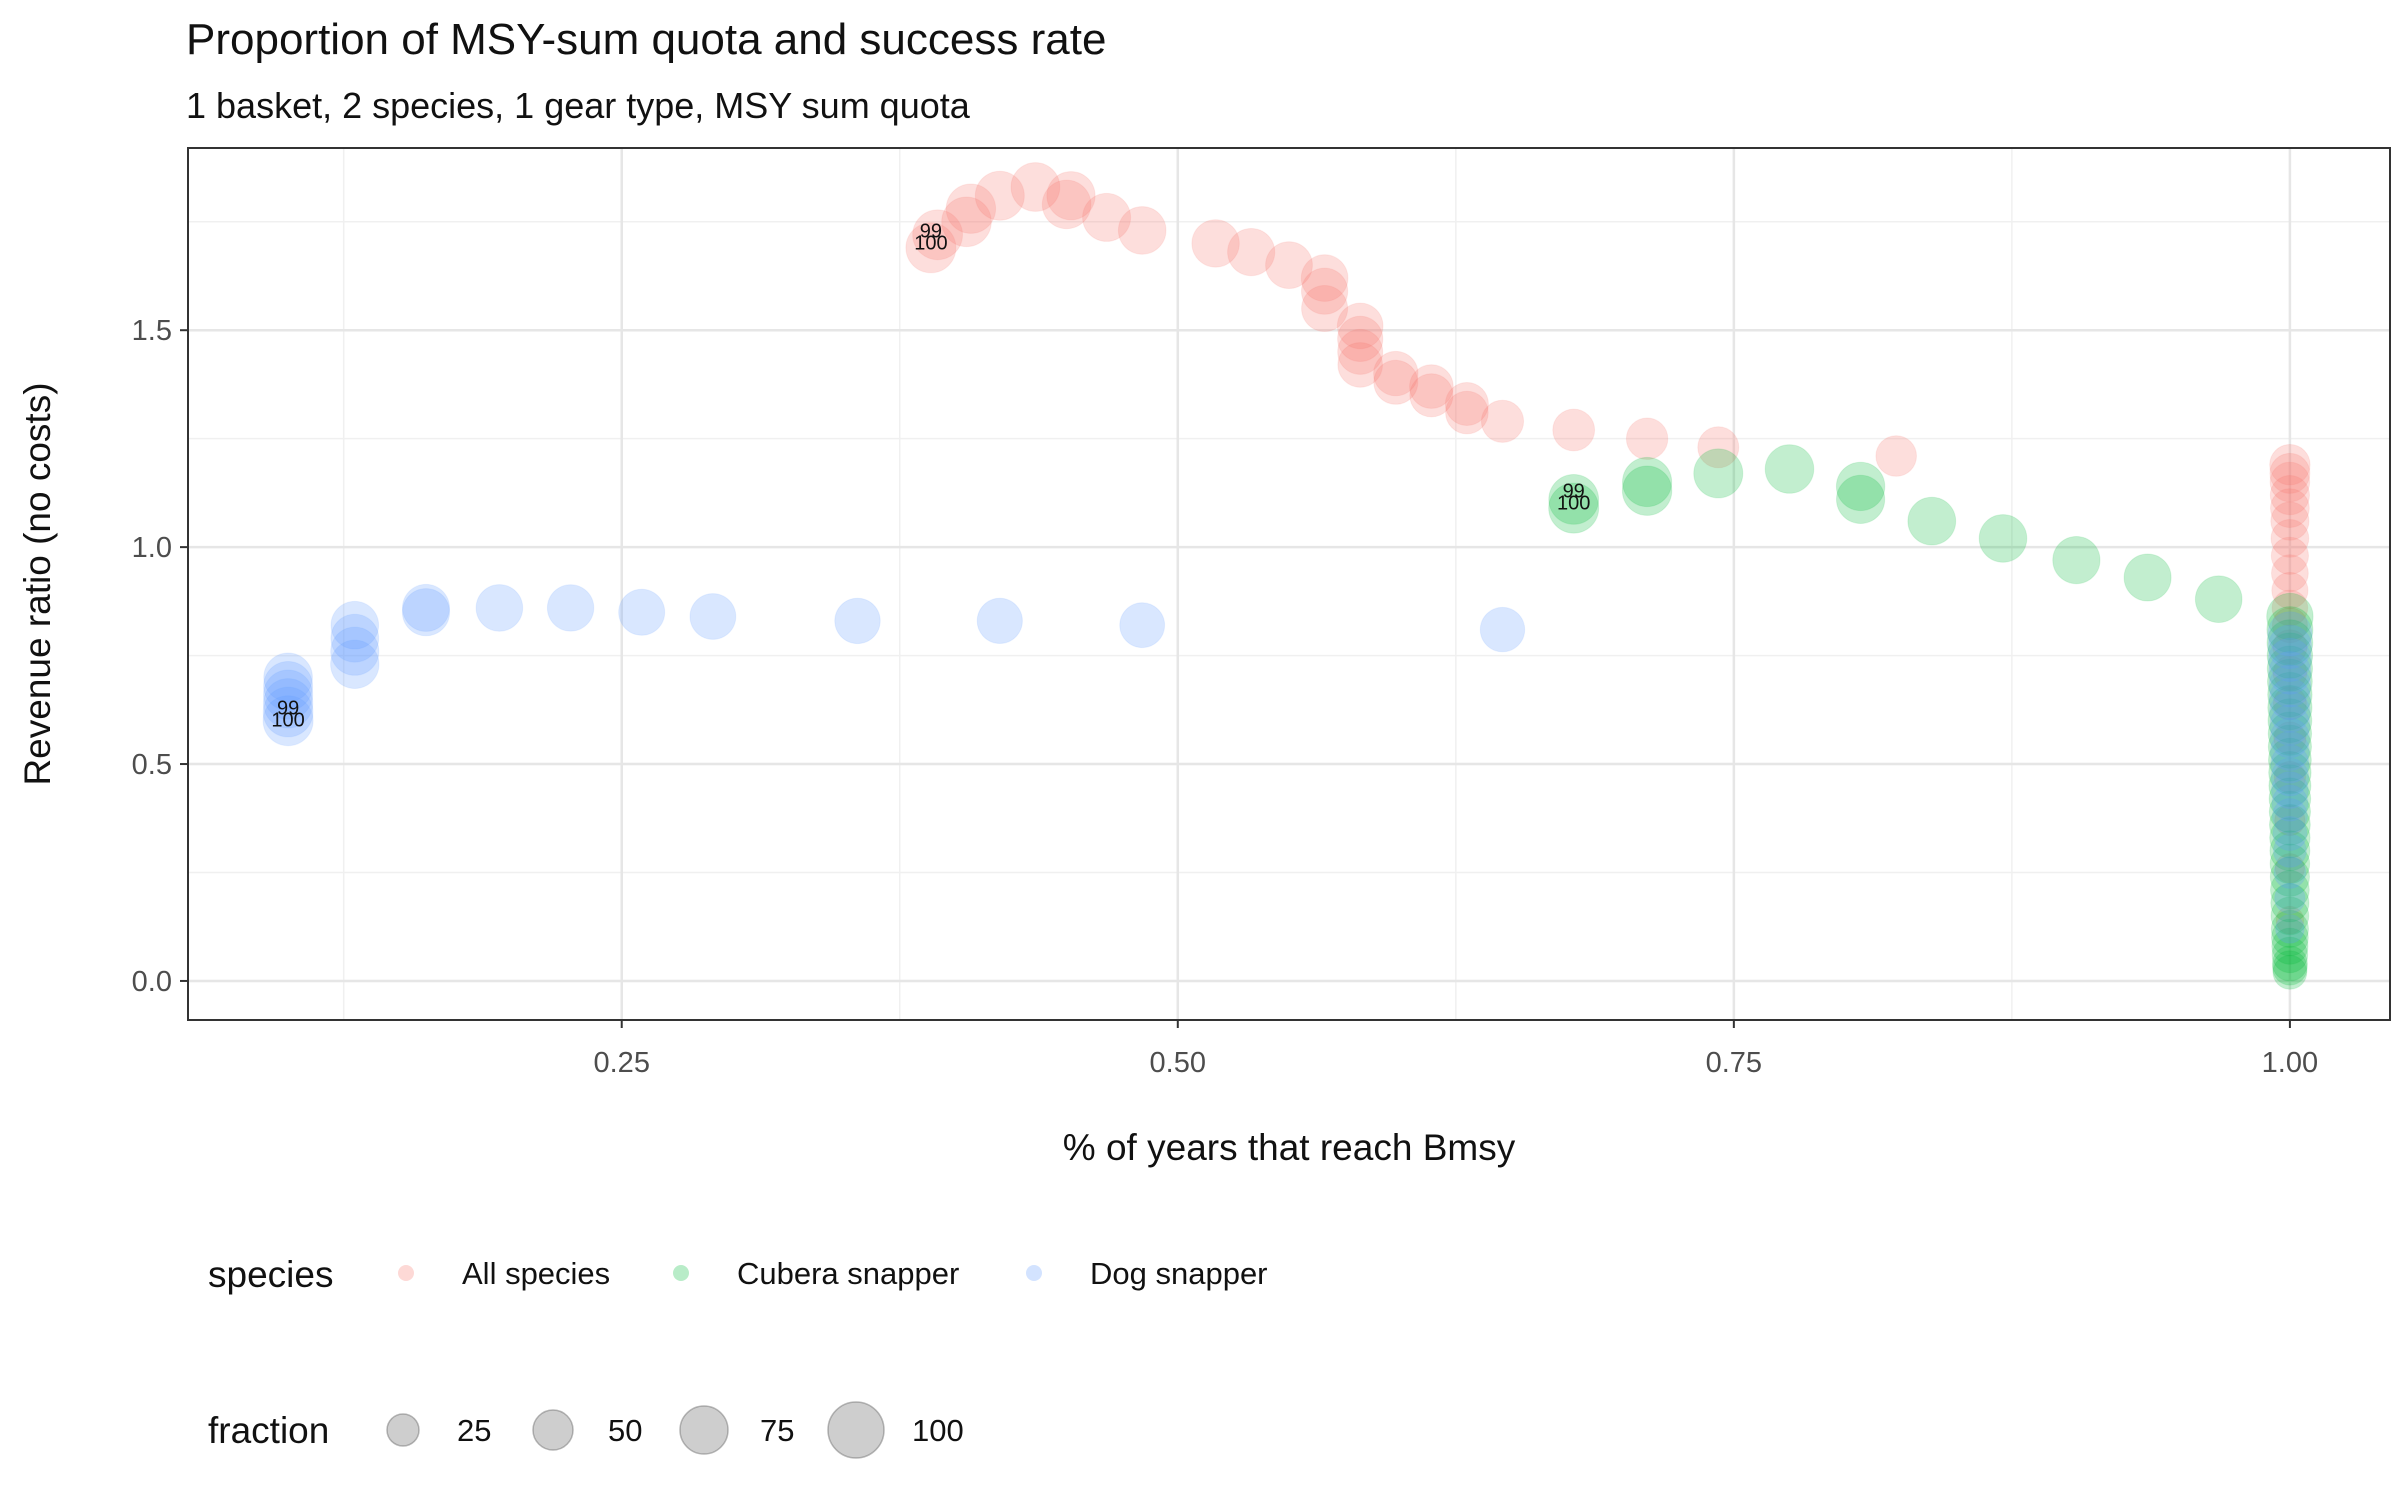 The width and height of the screenshot is (2400, 1500). I want to click on legend-size-label-25: 25, so click(474, 1430).